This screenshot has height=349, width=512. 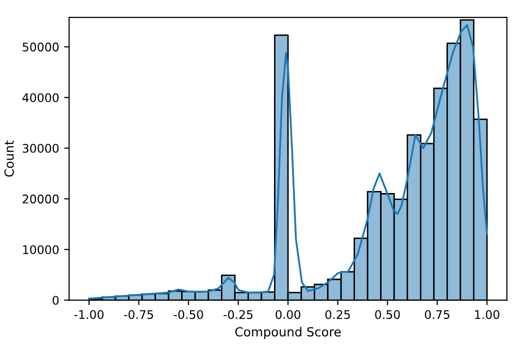 What do you see at coordinates (288, 314) in the screenshot?
I see `x-tick-label: 0.00` at bounding box center [288, 314].